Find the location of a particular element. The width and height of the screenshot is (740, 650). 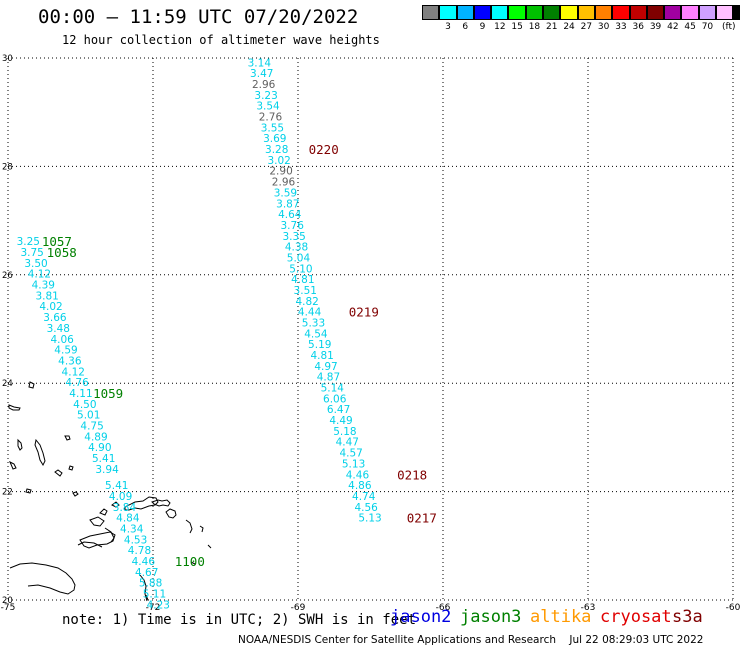

wave-height-label: 4.90 is located at coordinates (99, 448).